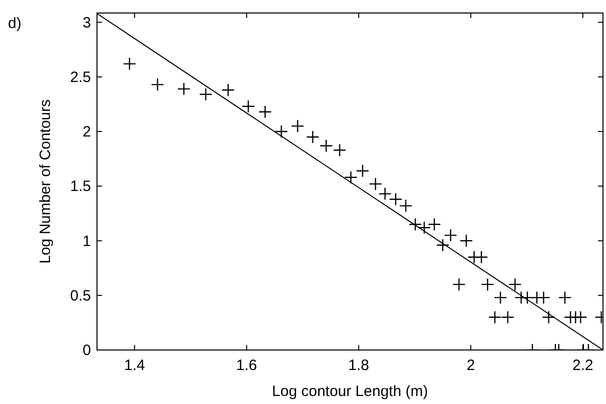  Describe the element at coordinates (470, 365) in the screenshot. I see `x-tick-label: 2` at that location.